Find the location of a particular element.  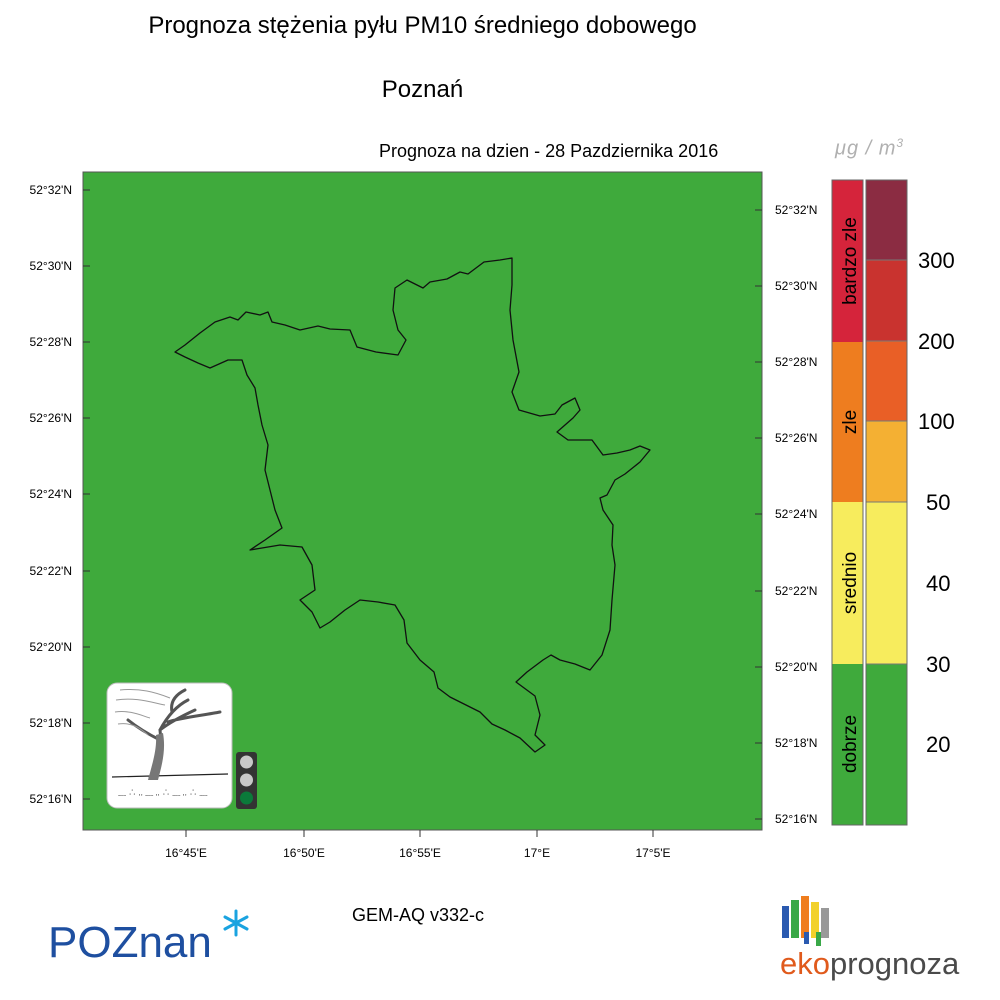

category-dobrze is located at coordinates (847, 744).